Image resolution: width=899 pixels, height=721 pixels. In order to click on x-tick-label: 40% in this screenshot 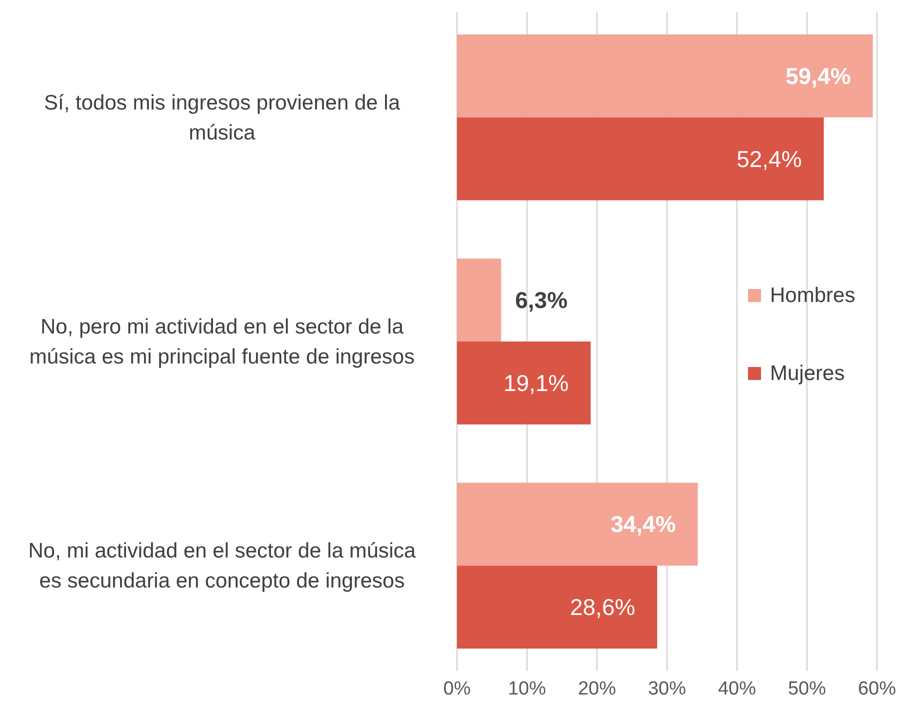, I will do `click(737, 689)`.